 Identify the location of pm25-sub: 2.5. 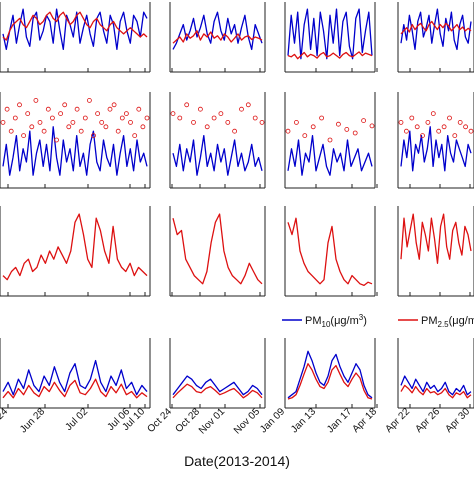
(444, 324).